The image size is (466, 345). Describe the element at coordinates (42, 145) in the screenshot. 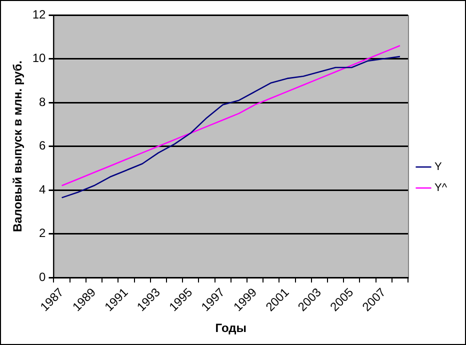

I see `y-tick-label: 6` at that location.